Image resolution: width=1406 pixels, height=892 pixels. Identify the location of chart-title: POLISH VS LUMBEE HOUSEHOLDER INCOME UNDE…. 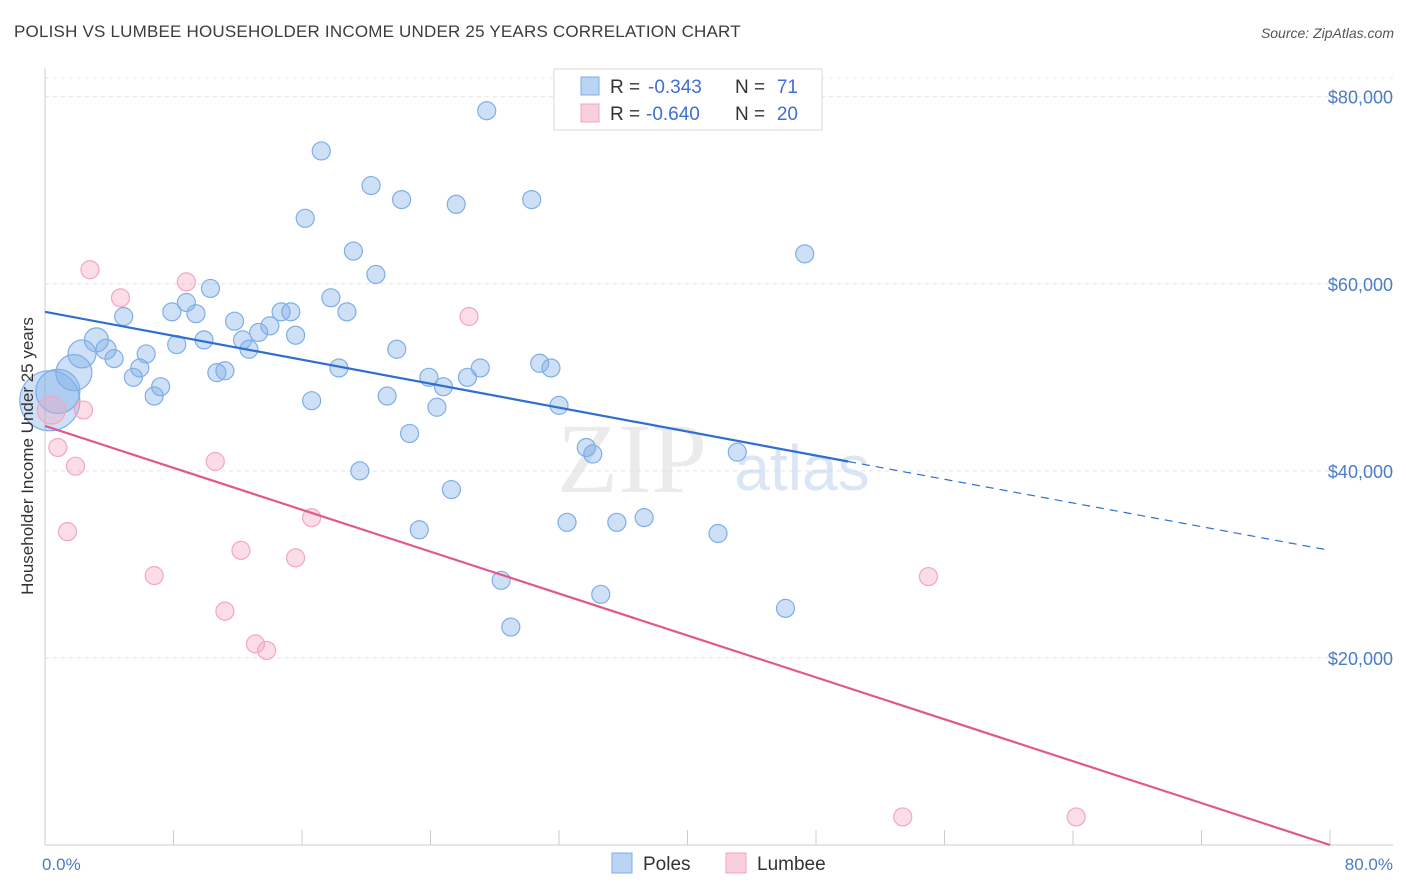
(377, 31).